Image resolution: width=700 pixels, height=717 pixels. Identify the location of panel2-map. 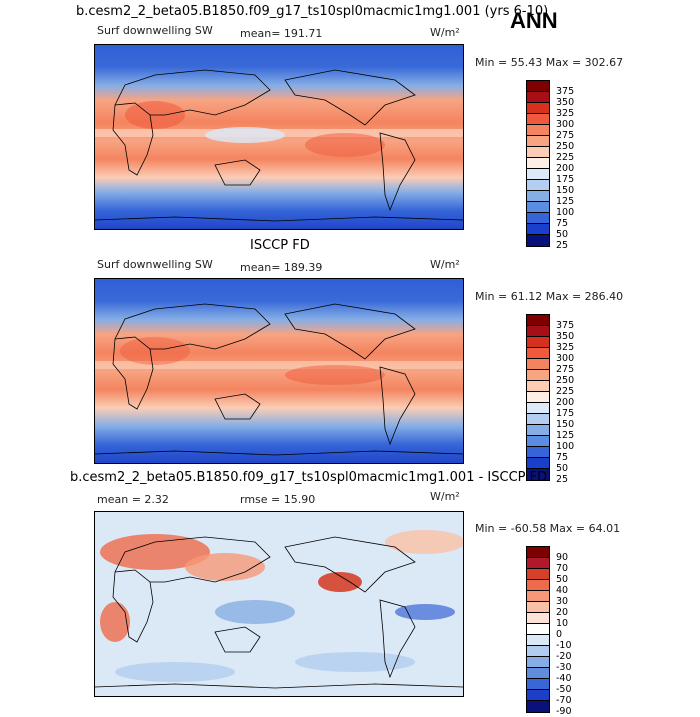
(279, 371).